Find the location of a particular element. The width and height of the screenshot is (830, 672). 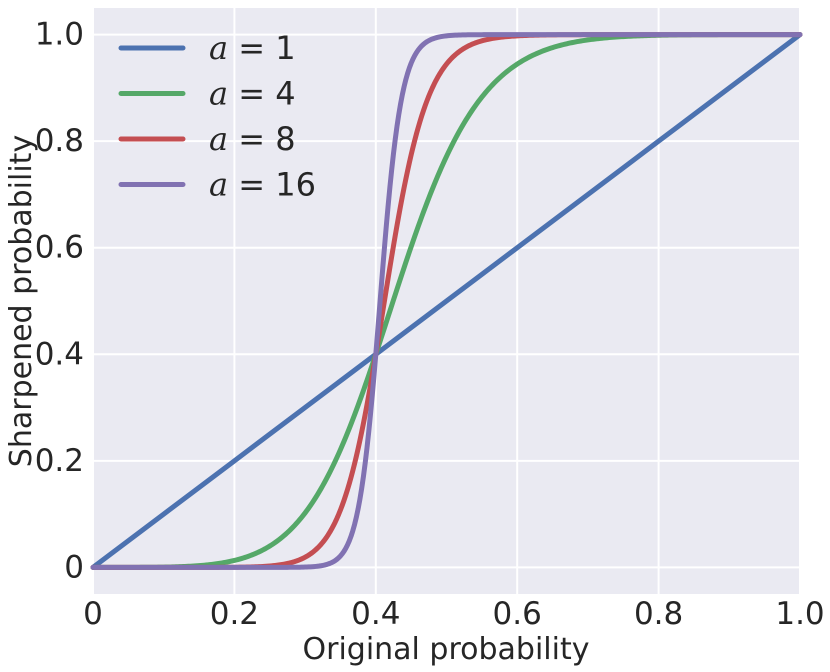

x-tick-label-4: 0.8 is located at coordinates (658, 614).